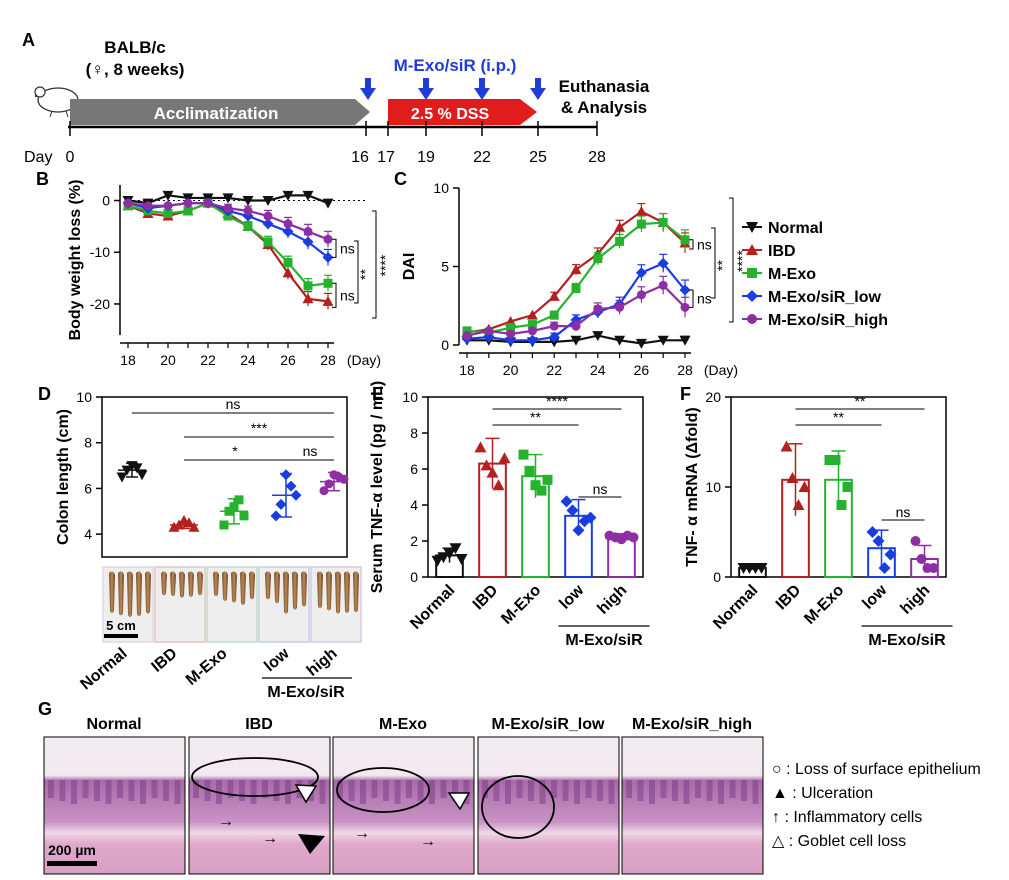 Image resolution: width=1009 pixels, height=880 pixels. What do you see at coordinates (121, 636) in the screenshot?
I see `scale-bar` at bounding box center [121, 636].